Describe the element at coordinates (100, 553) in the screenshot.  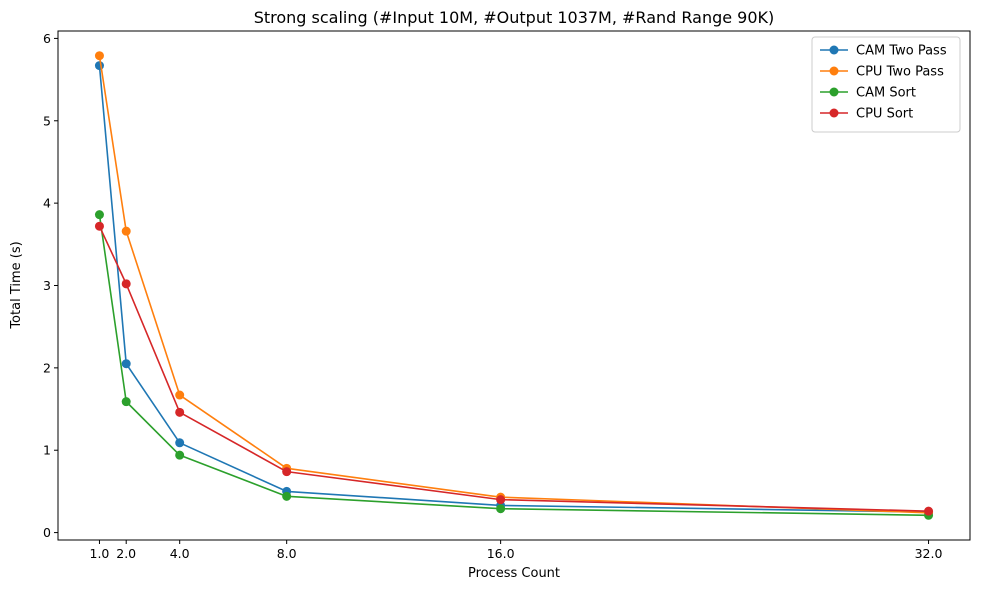
I see `x-tick-label: 1.0` at that location.